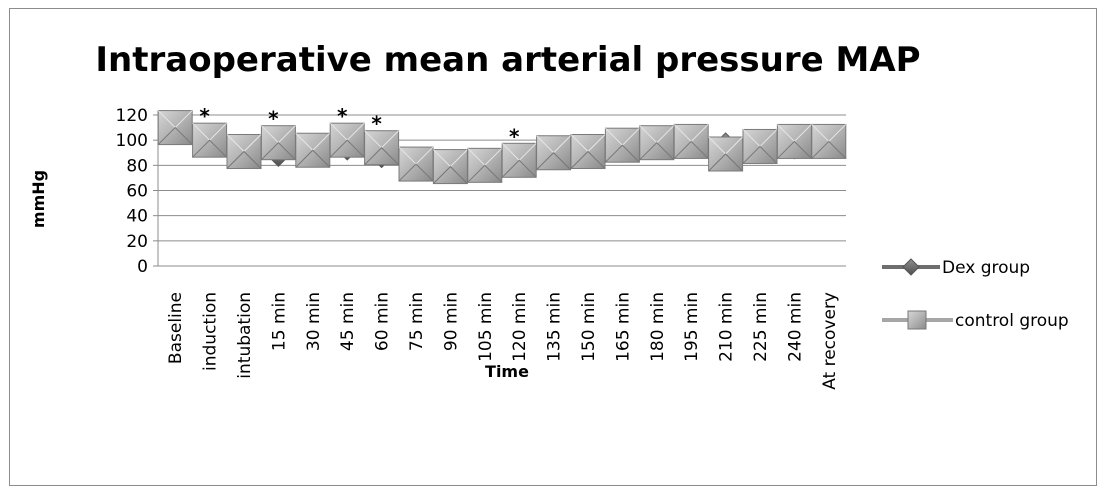 The image size is (1107, 495). I want to click on x-tick-label: 105 min, so click(486, 327).